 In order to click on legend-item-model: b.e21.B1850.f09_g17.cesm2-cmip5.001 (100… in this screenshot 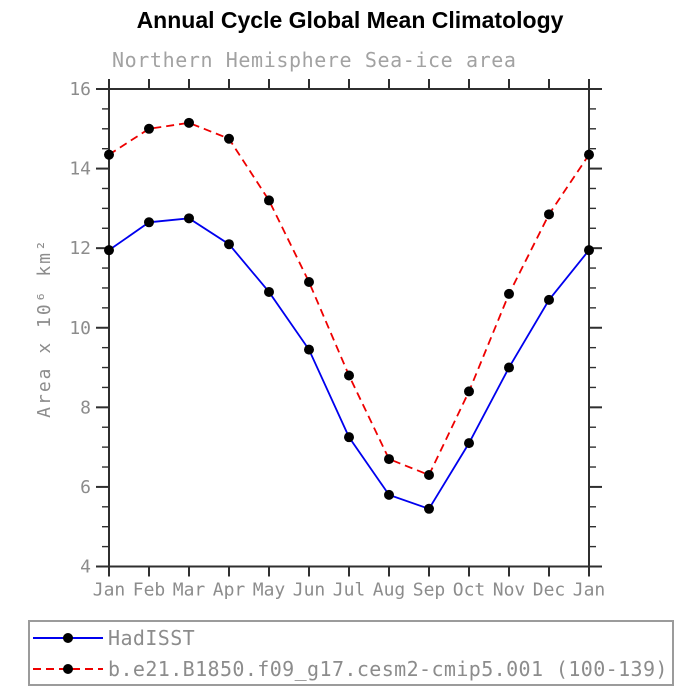, I will do `click(351, 668)`.